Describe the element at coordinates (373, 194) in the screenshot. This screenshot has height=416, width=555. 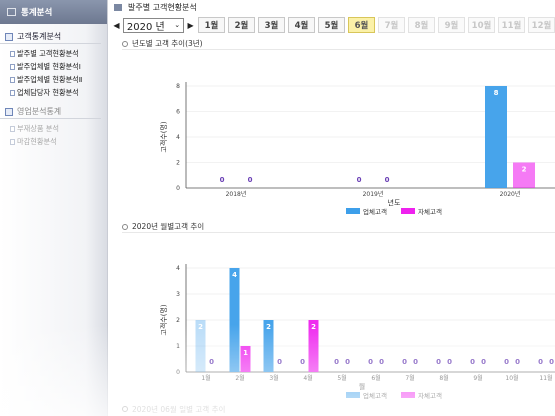
I see `x-tick-label: 2019년` at that location.